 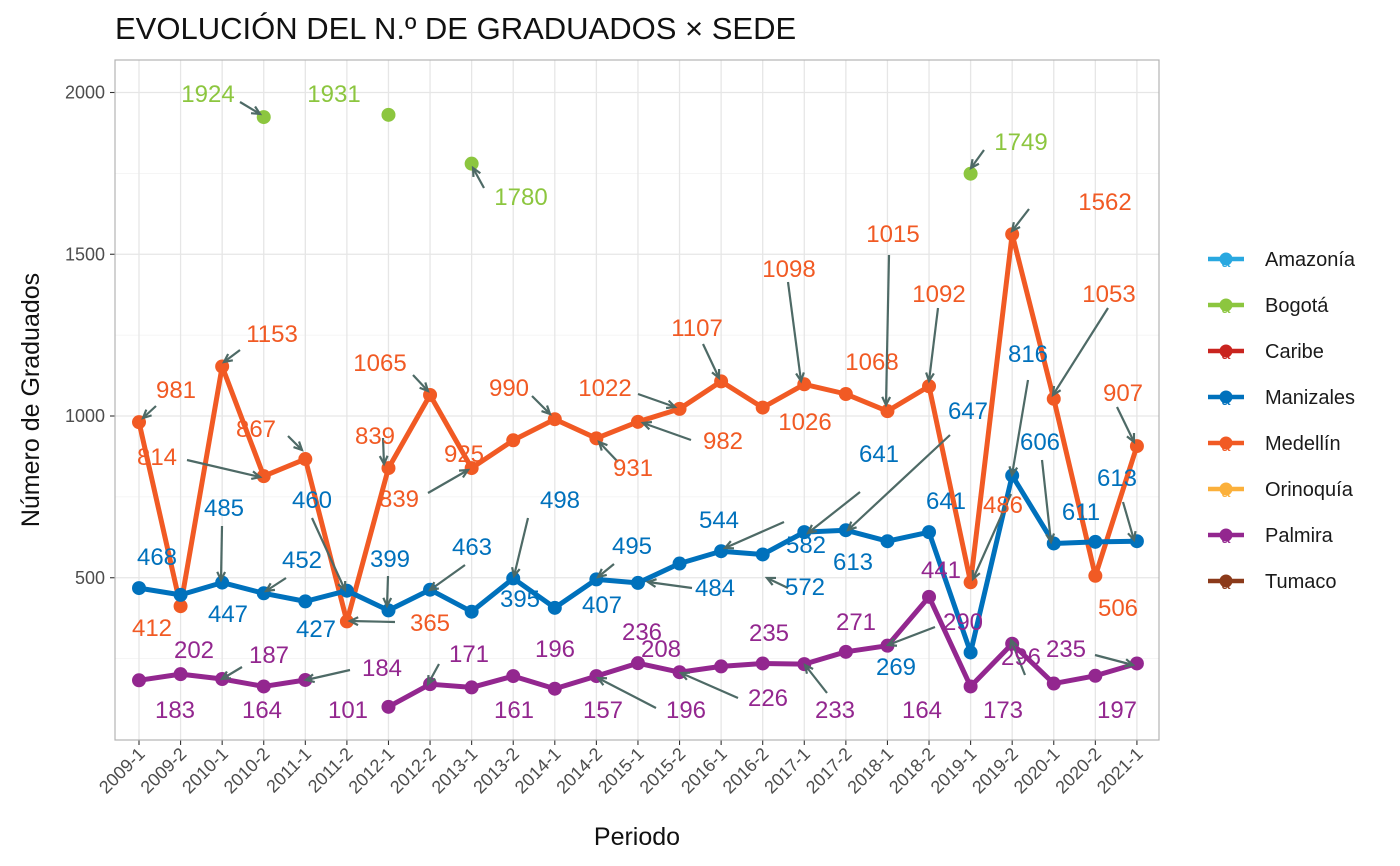 What do you see at coordinates (272, 334) in the screenshot?
I see `data-label: 1153` at bounding box center [272, 334].